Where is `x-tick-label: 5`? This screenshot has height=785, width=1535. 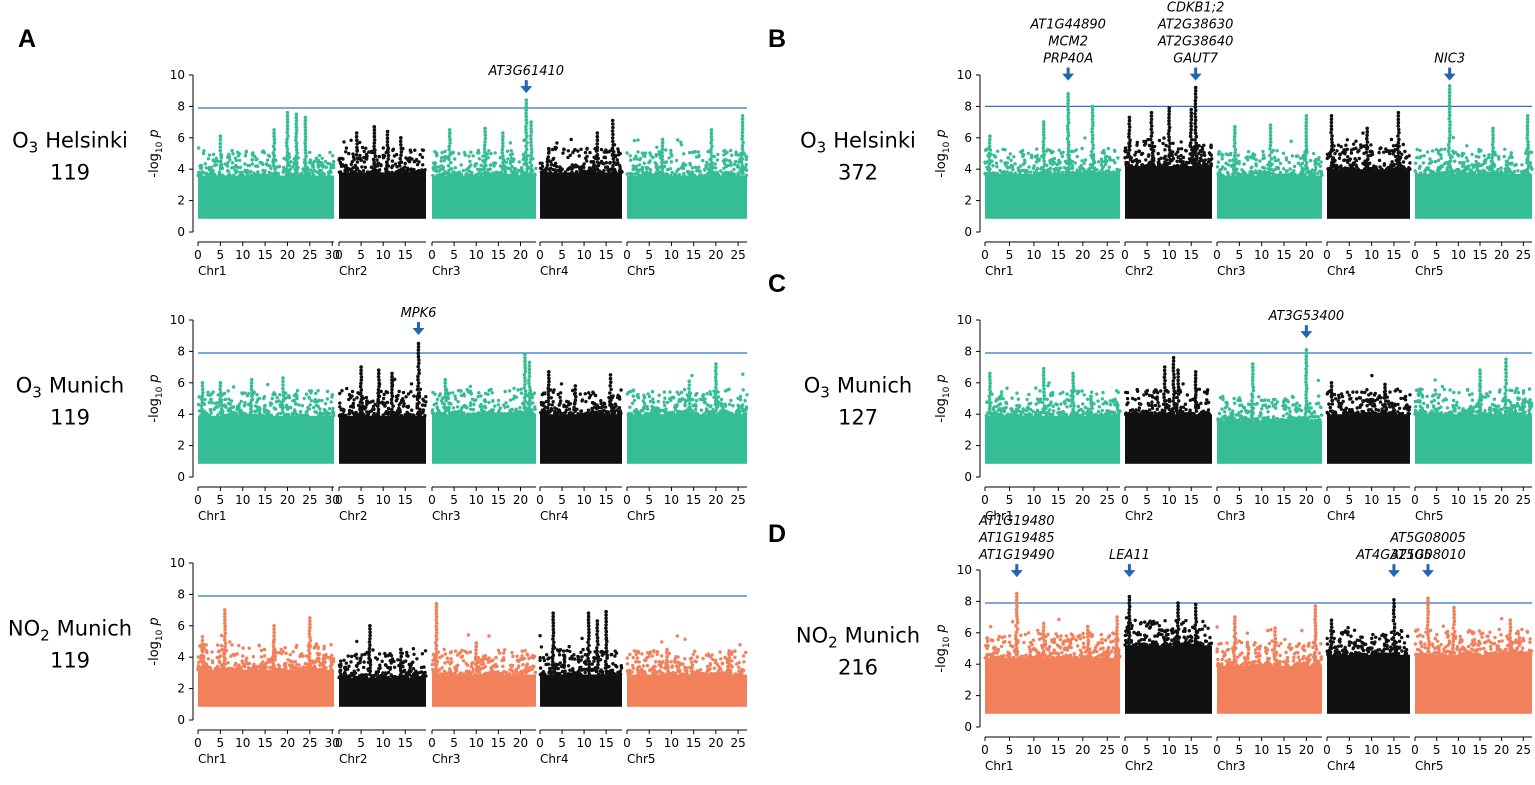 x-tick-label: 5 is located at coordinates (649, 255).